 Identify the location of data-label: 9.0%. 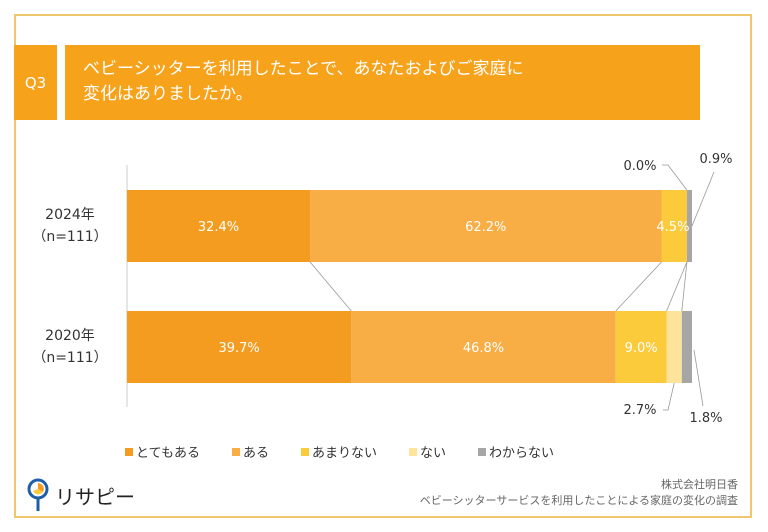
(641, 348).